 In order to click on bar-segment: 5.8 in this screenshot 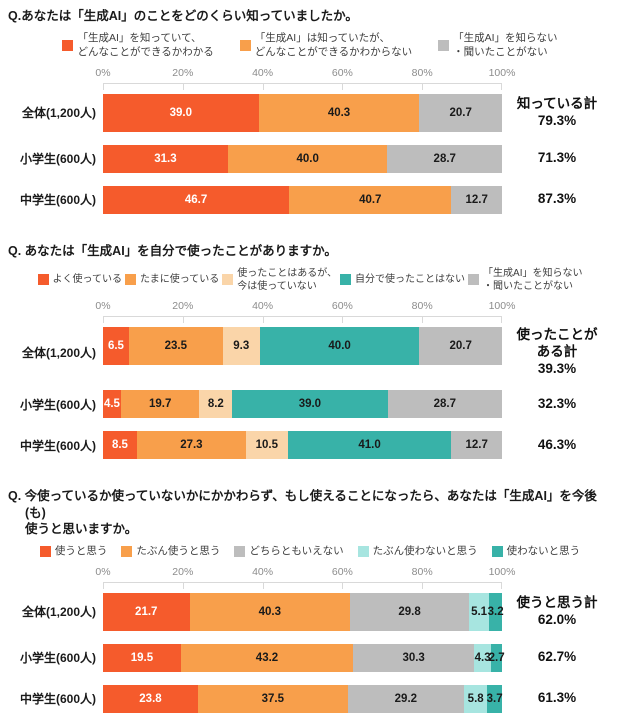, I will do `click(476, 698)`.